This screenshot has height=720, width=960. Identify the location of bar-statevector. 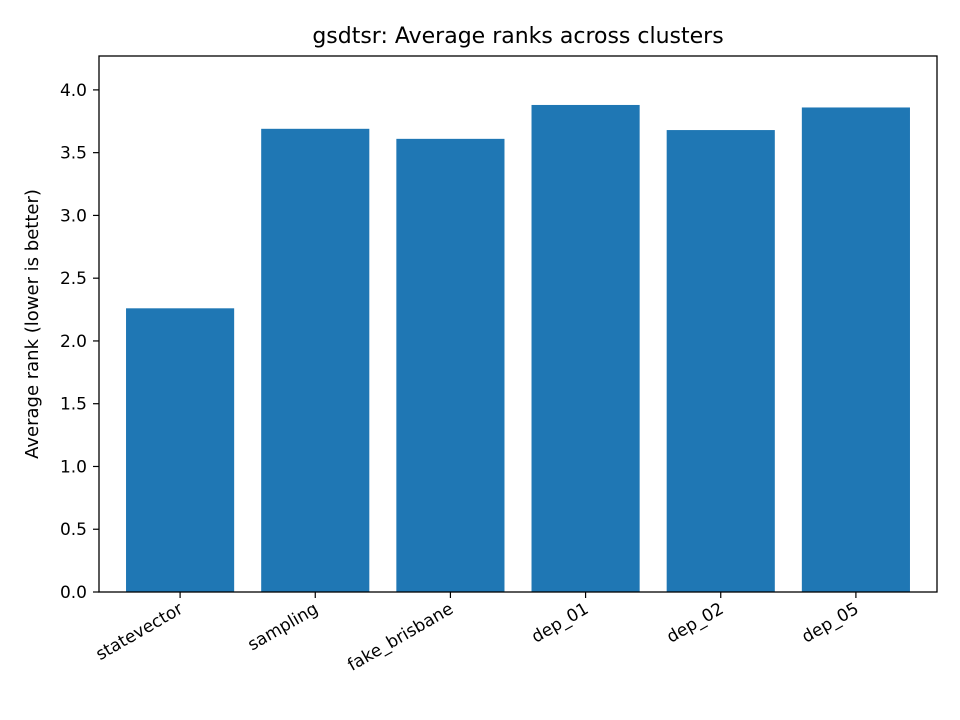
(180, 450).